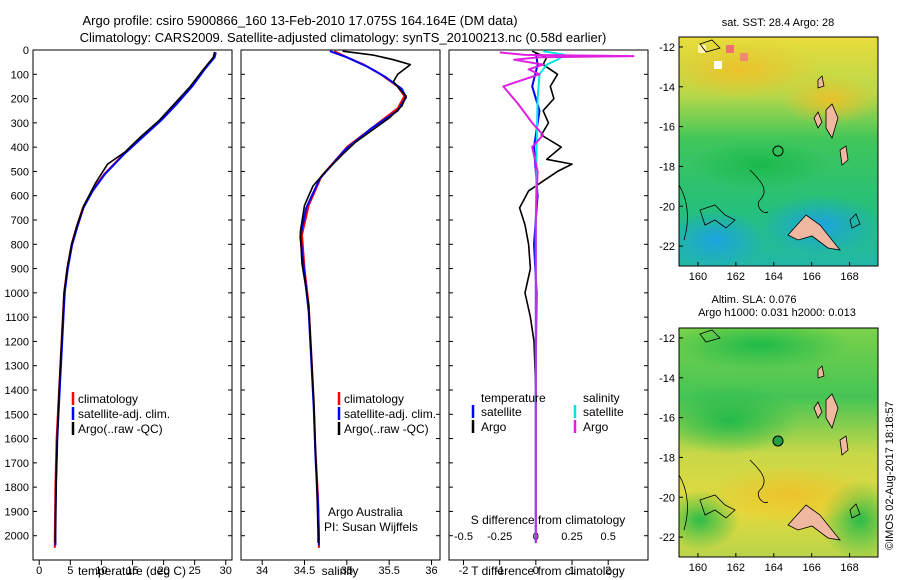  What do you see at coordinates (20, 75) in the screenshot?
I see `depth-tick-label: 100` at bounding box center [20, 75].